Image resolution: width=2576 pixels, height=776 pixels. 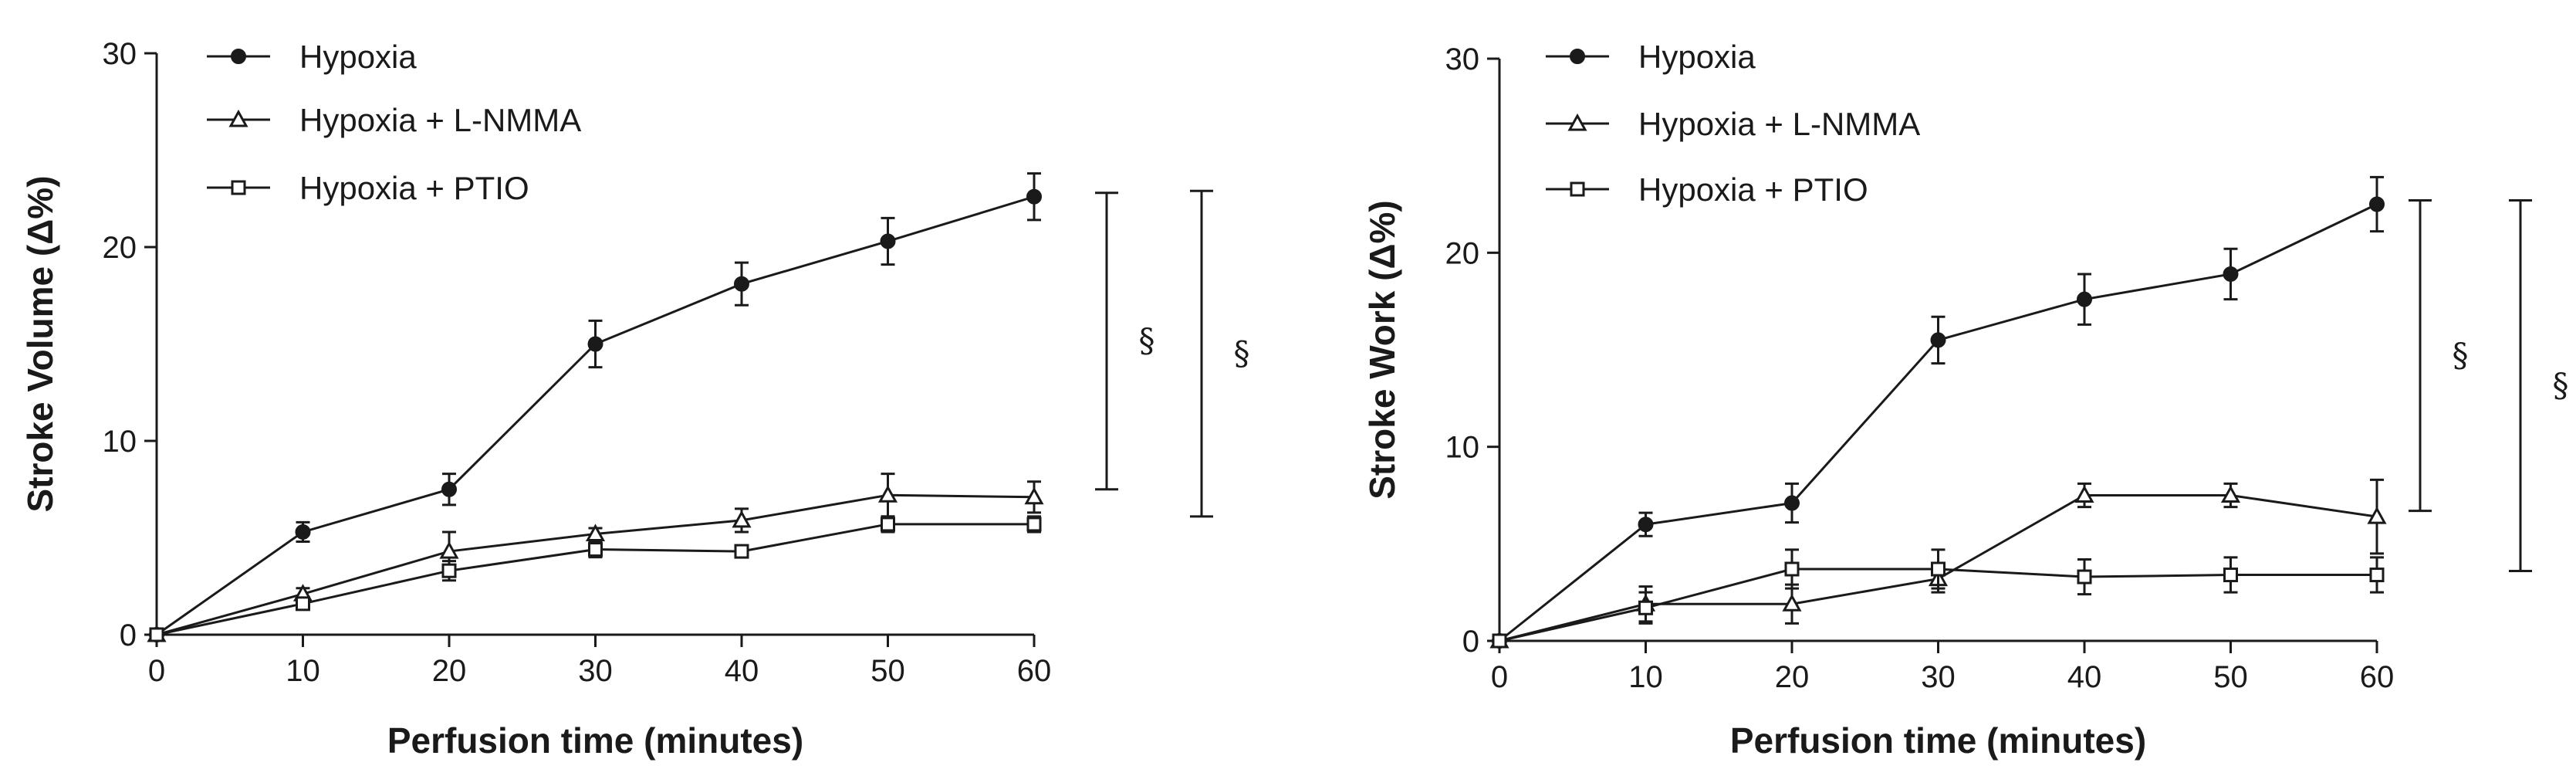 I want to click on series-line, so click(x=595, y=564).